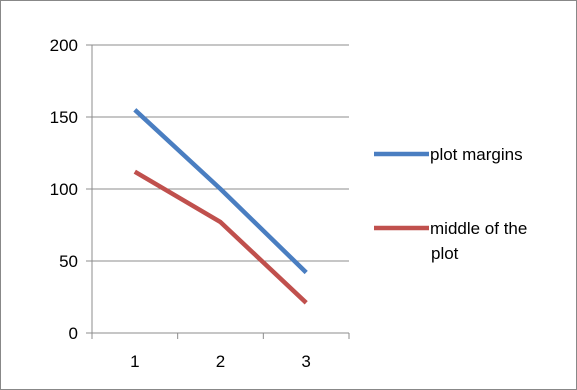 This screenshot has width=577, height=390. What do you see at coordinates (64, 189) in the screenshot?
I see `y-tick-label: 100` at bounding box center [64, 189].